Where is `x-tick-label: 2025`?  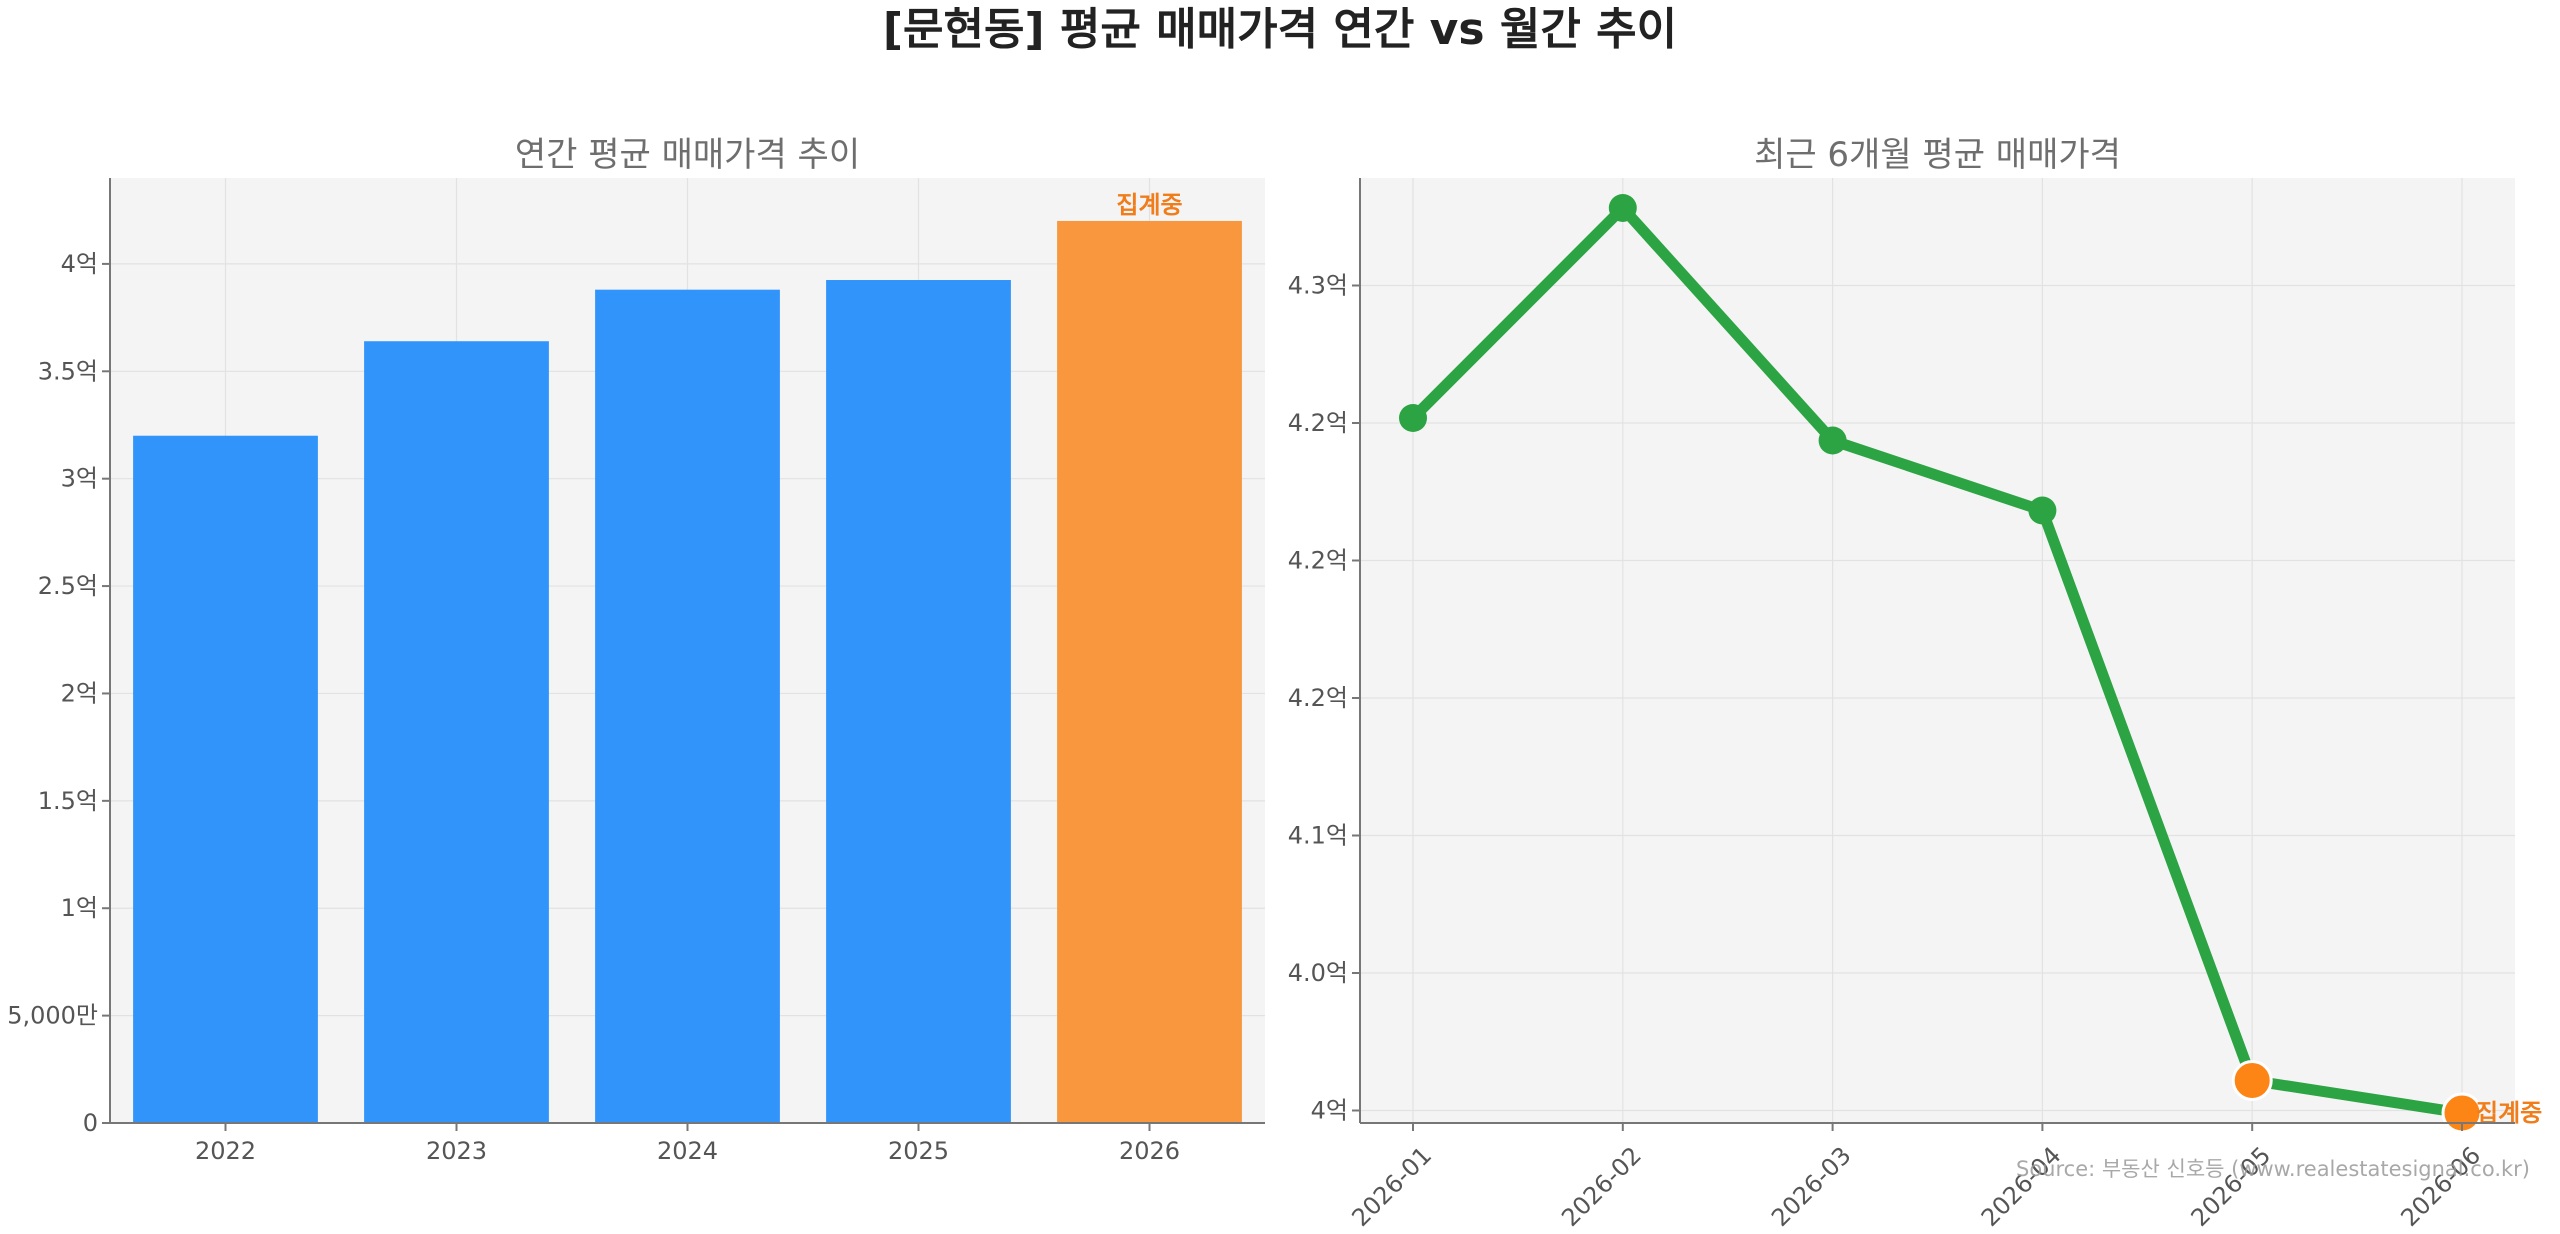 x-tick-label: 2025 is located at coordinates (918, 1151).